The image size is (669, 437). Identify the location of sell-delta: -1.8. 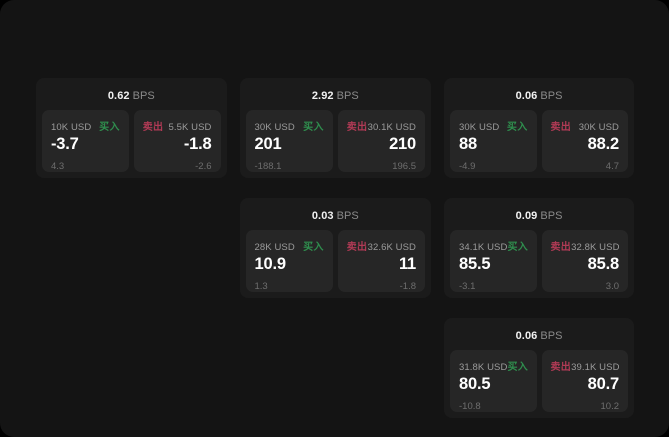
(407, 286).